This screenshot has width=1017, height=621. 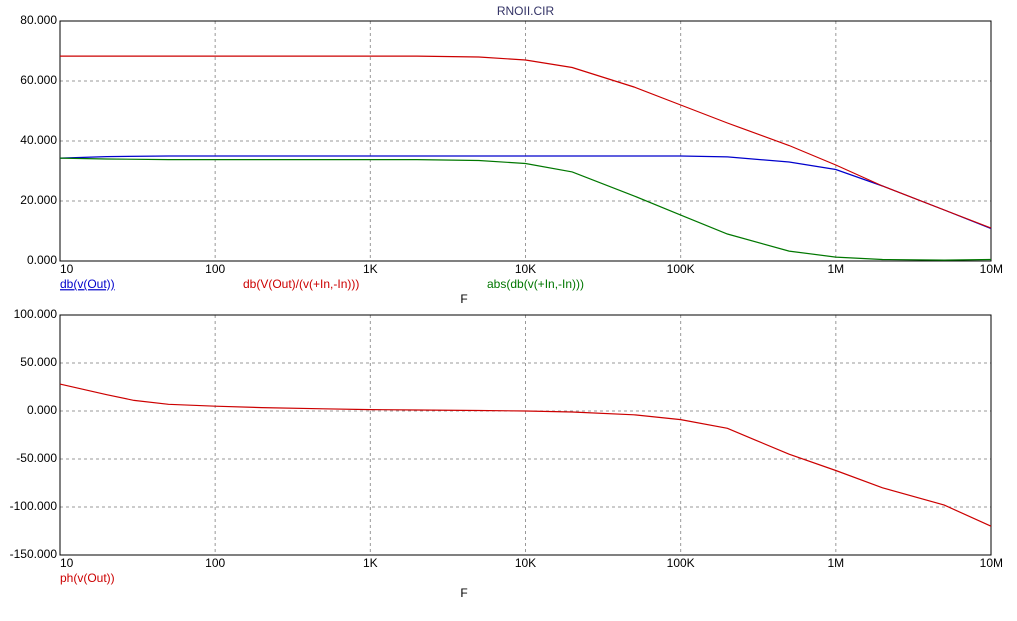 I want to click on y-tick-label: -100.000, so click(x=34, y=506).